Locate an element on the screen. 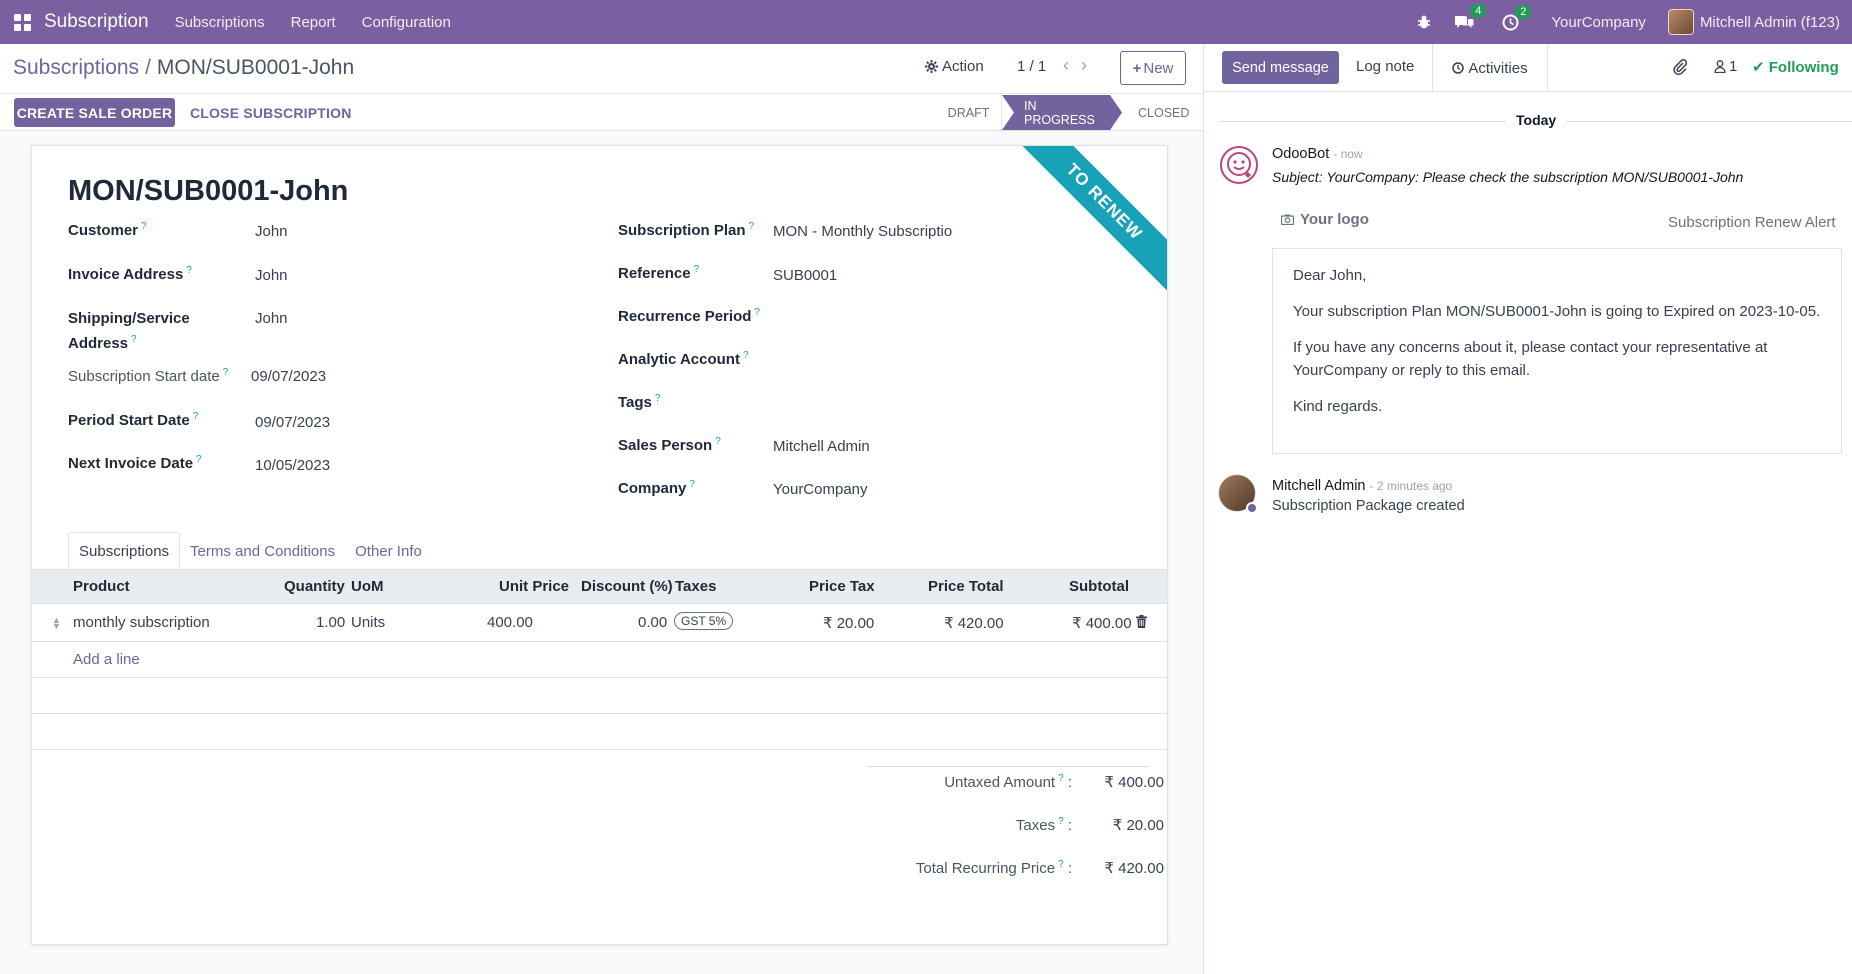 The height and width of the screenshot is (974, 1852). apps-menu-button is located at coordinates (22, 22).